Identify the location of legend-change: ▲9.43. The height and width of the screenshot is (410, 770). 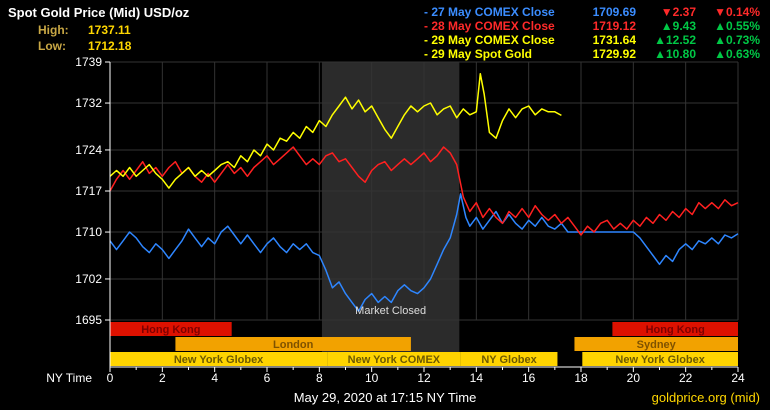
(678, 26).